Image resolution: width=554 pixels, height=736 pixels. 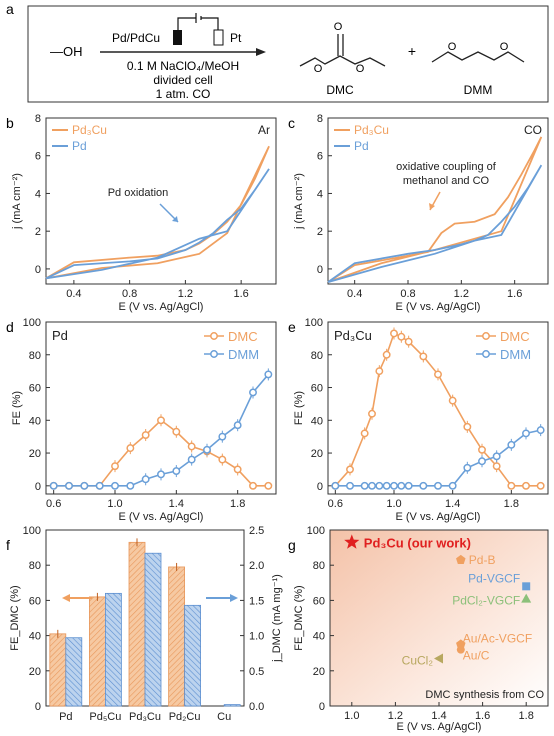 I want to click on legend-label-e-0: DMC, so click(x=515, y=336).